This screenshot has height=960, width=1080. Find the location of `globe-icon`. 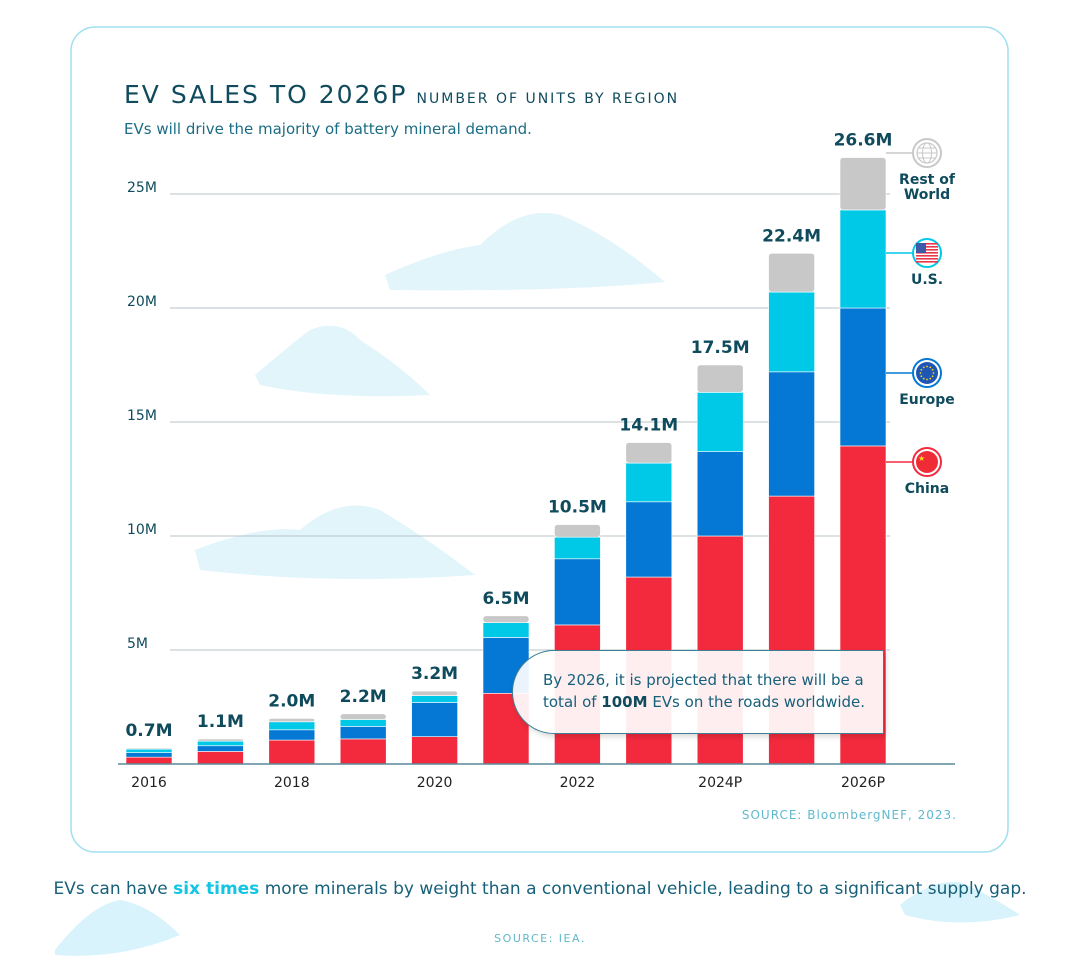

globe-icon is located at coordinates (927, 153).